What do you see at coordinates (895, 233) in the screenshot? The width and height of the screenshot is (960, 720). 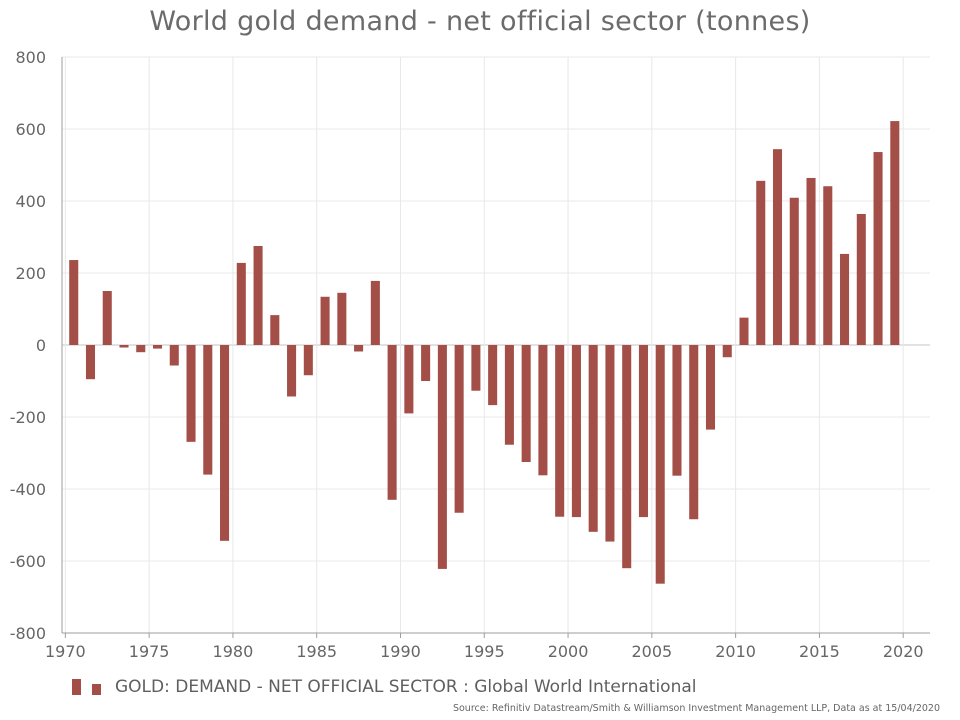 I see `bar-2019` at bounding box center [895, 233].